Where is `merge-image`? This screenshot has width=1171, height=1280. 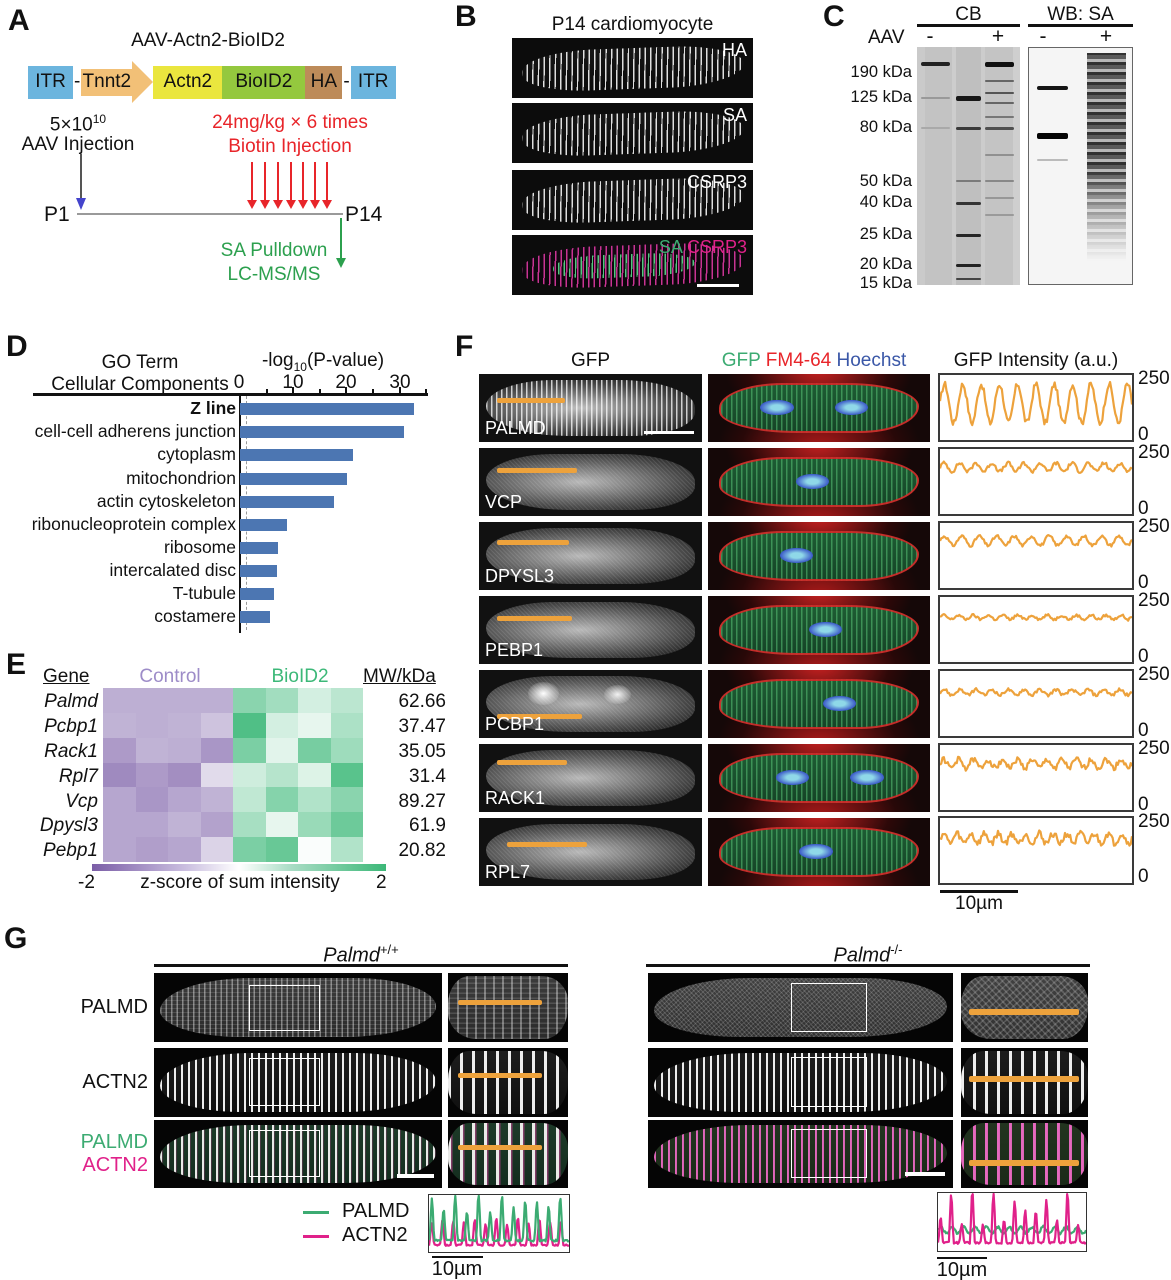
merge-image is located at coordinates (819, 704).